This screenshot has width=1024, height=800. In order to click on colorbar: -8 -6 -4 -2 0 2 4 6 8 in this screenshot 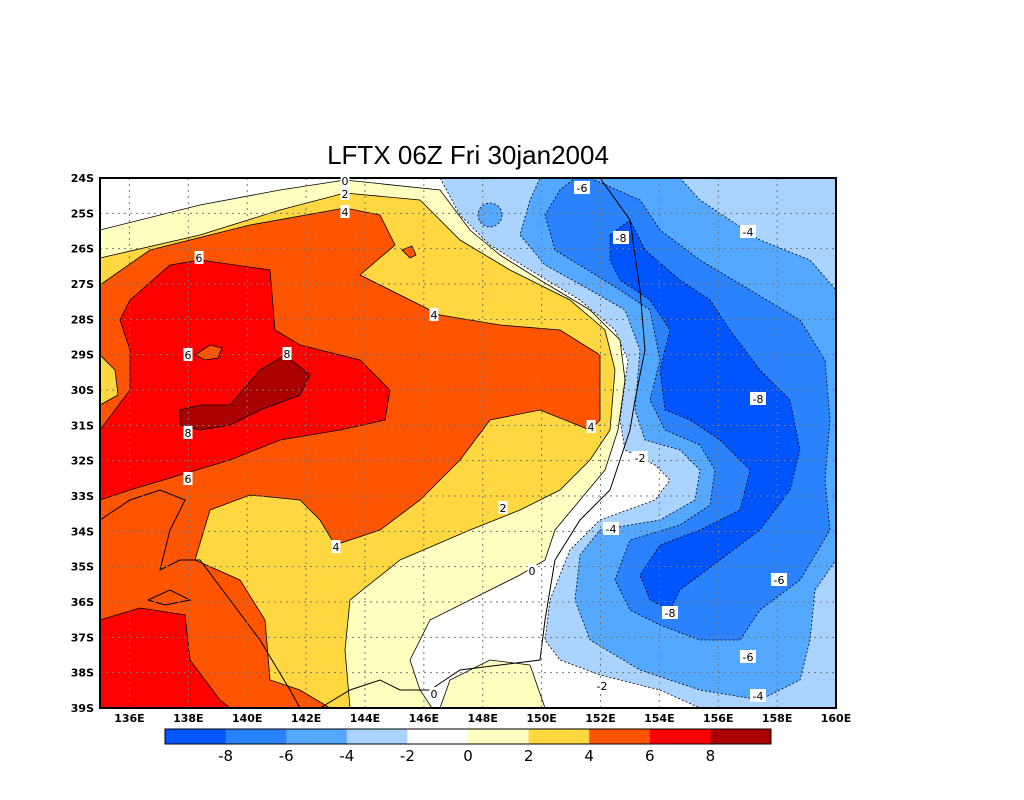, I will do `click(468, 746)`.